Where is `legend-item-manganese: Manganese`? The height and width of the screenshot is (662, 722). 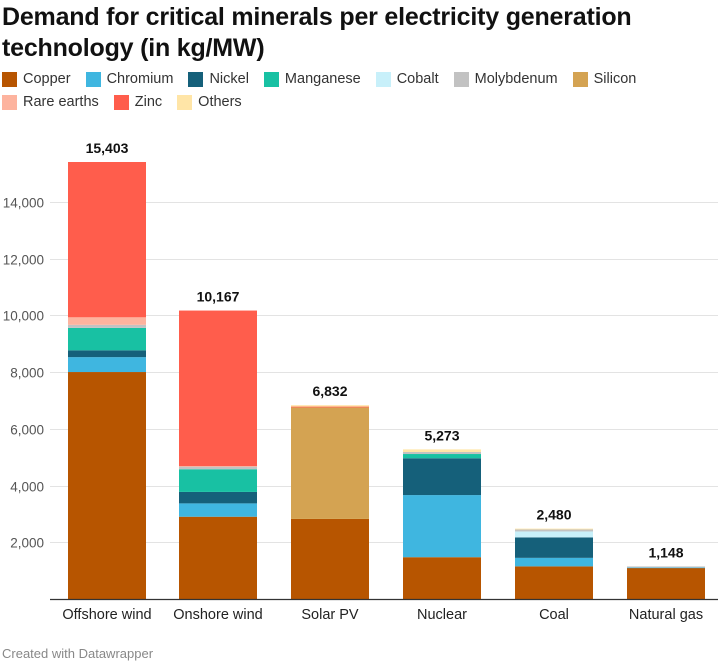 legend-item-manganese: Manganese is located at coordinates (312, 79).